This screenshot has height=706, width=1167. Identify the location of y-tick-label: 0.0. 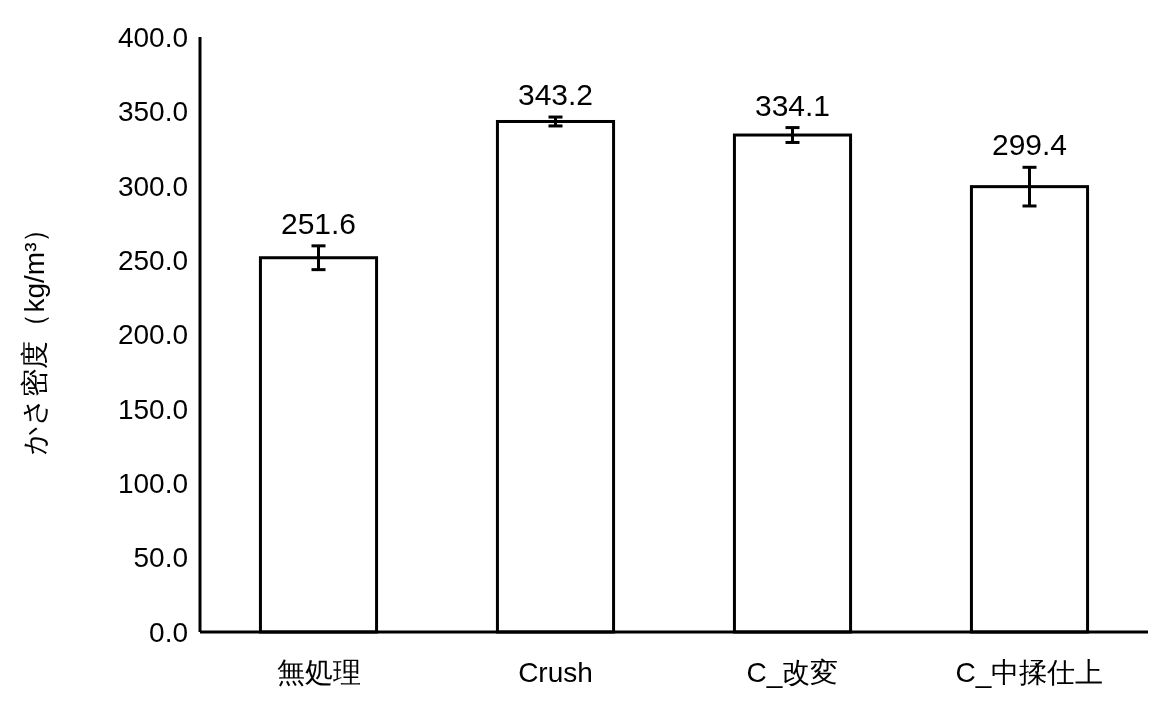
(168, 632).